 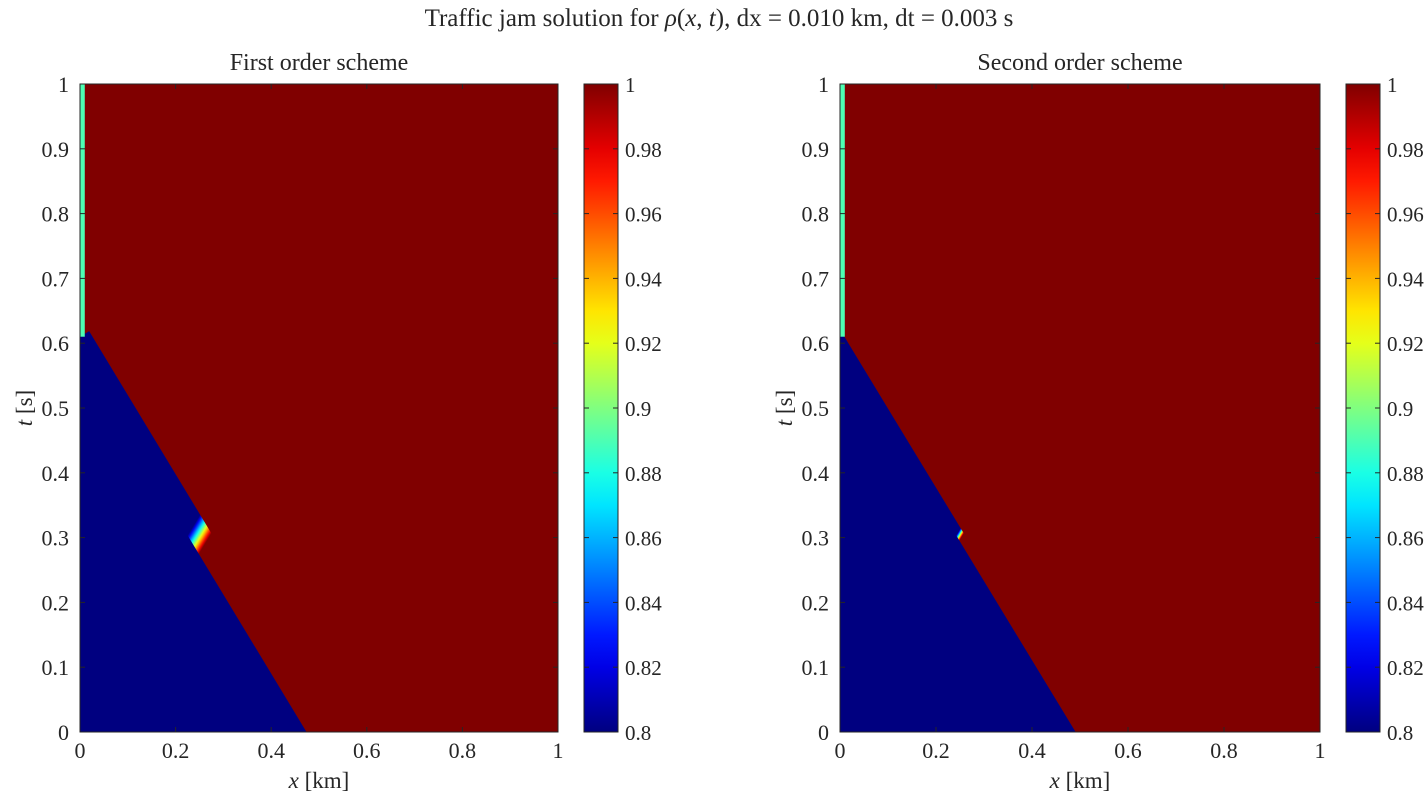 What do you see at coordinates (670, 18) in the screenshot?
I see `figure-title-rho: ρ` at bounding box center [670, 18].